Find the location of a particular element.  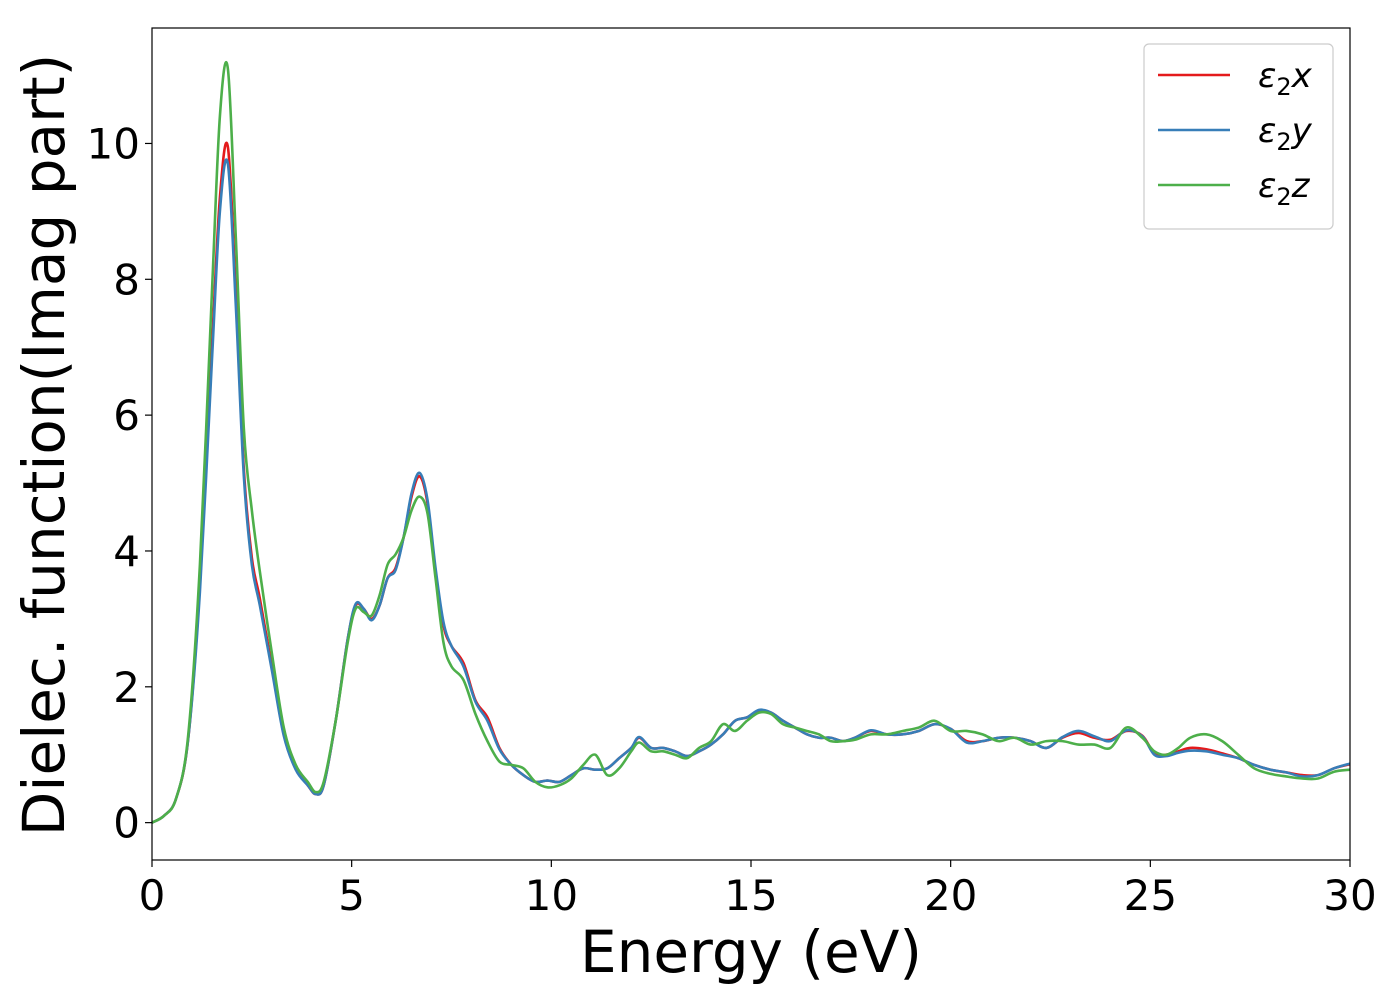

y-tick-label: 6 is located at coordinates (126, 415).